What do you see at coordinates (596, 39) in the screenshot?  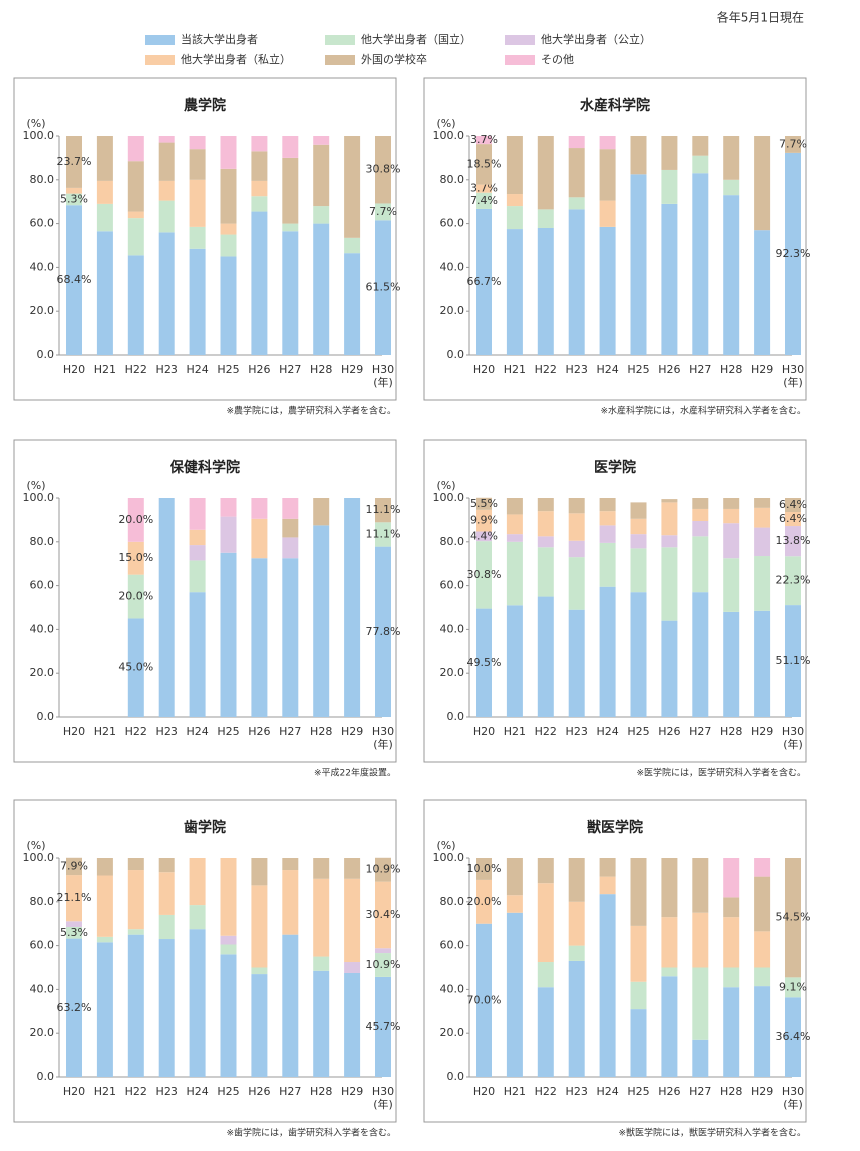 I see `legend-label: 他大学出身者（公立）` at bounding box center [596, 39].